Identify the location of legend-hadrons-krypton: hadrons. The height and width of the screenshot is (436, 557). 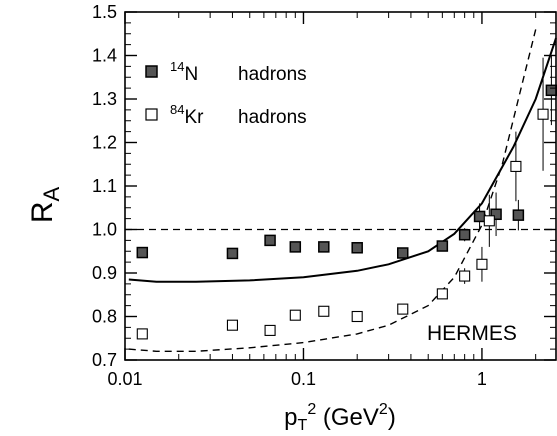
(272, 117).